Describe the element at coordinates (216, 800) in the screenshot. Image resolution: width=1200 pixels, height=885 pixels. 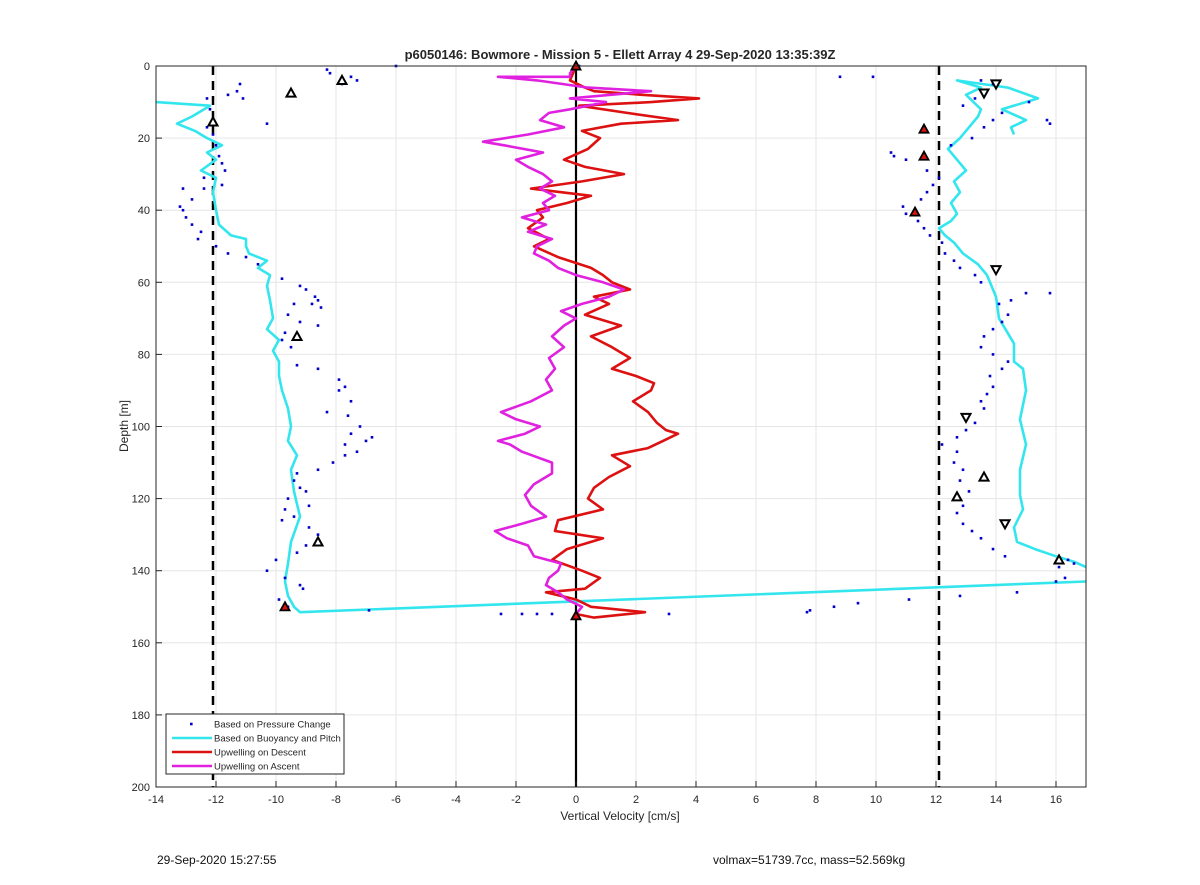
I see `x-tick-label: -12` at that location.